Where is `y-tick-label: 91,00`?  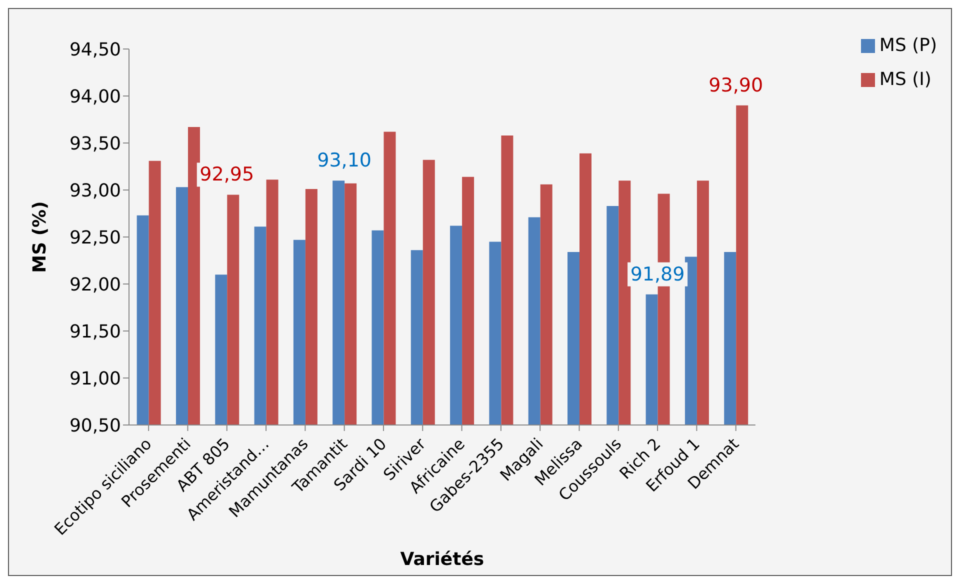 y-tick-label: 91,00 is located at coordinates (95, 379).